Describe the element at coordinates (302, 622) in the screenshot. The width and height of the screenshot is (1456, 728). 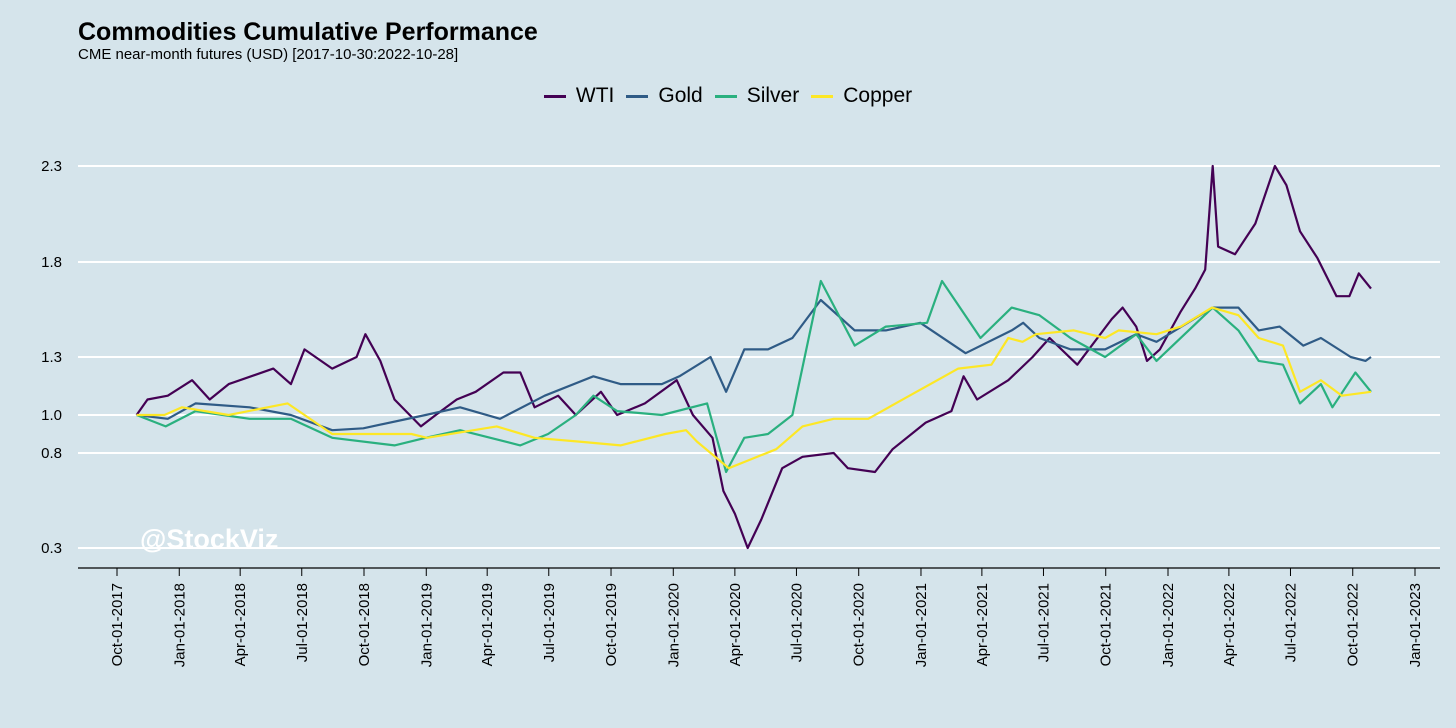
I see `x-tick-label: Jul-01-2018` at that location.